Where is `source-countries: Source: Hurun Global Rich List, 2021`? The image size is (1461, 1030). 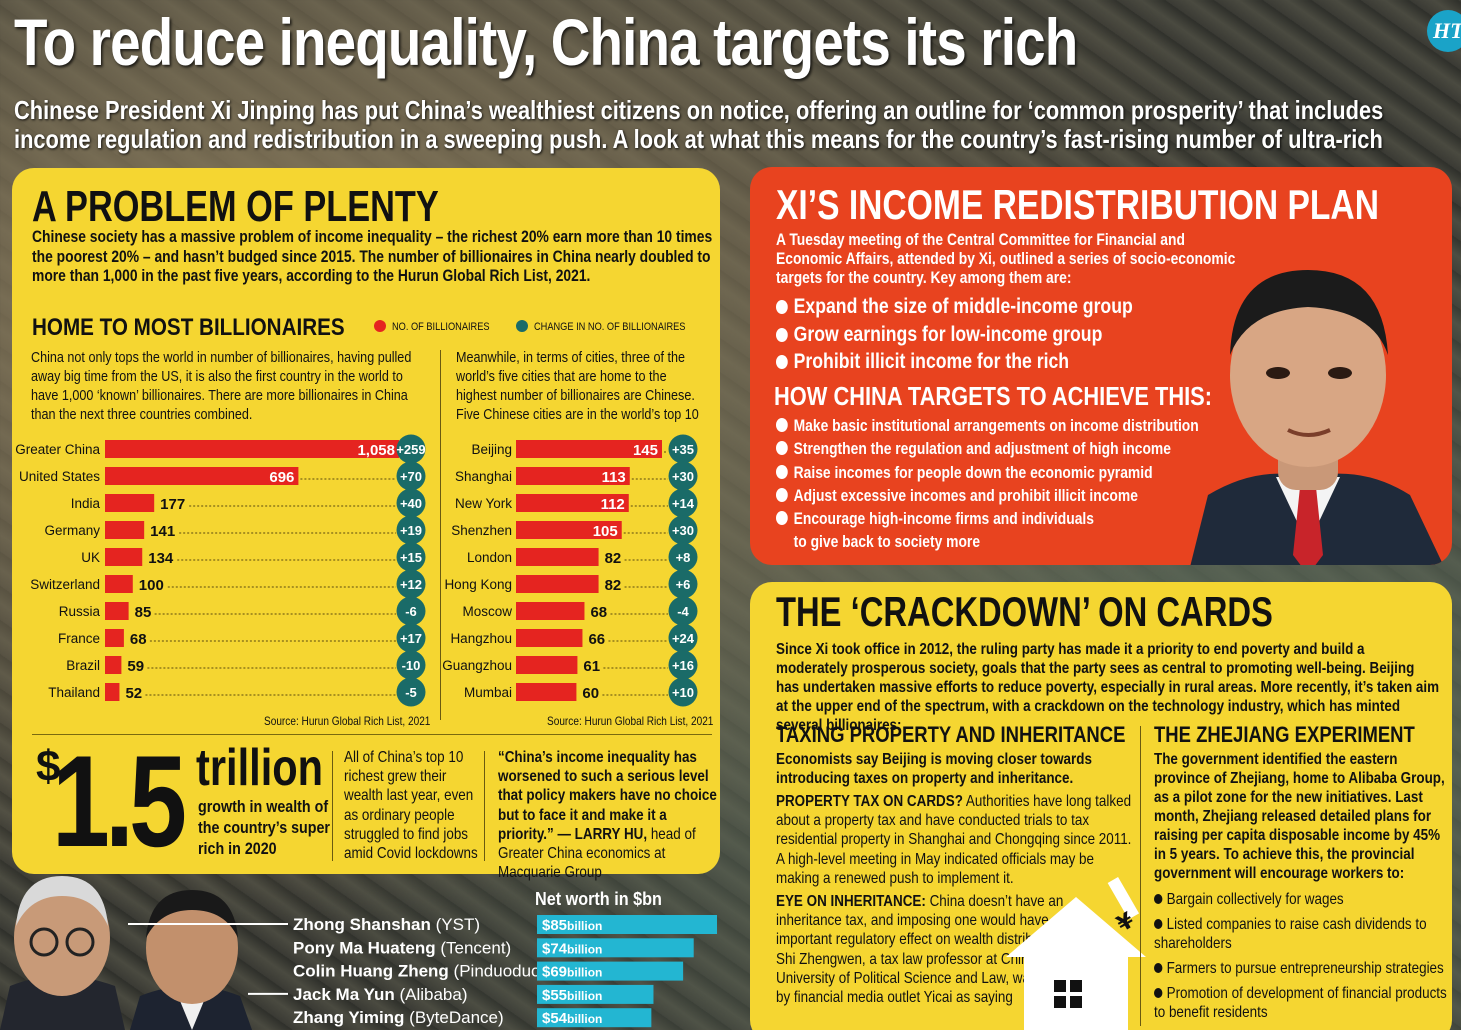 source-countries: Source: Hurun Global Rich List, 2021 is located at coordinates (347, 721).